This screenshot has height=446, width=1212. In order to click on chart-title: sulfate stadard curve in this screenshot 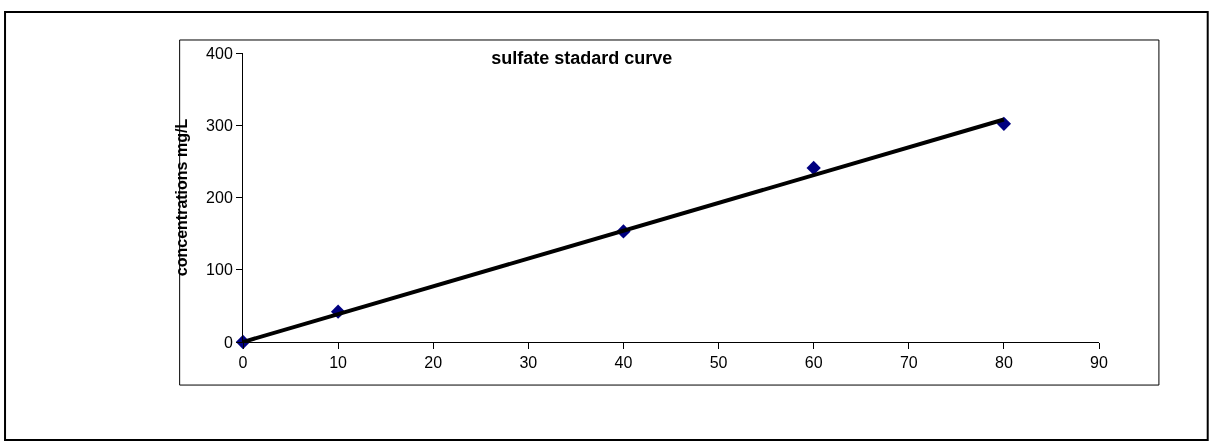, I will do `click(582, 58)`.